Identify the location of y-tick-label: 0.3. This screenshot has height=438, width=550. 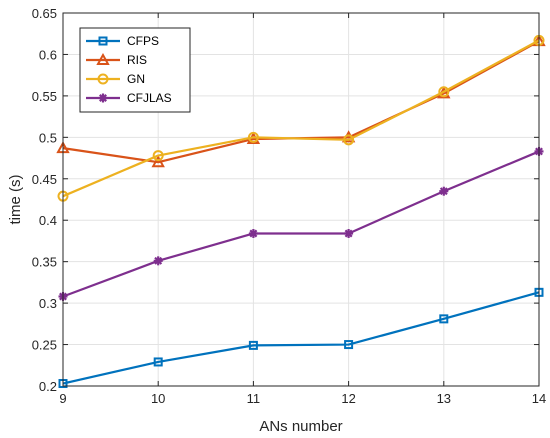
(48, 303).